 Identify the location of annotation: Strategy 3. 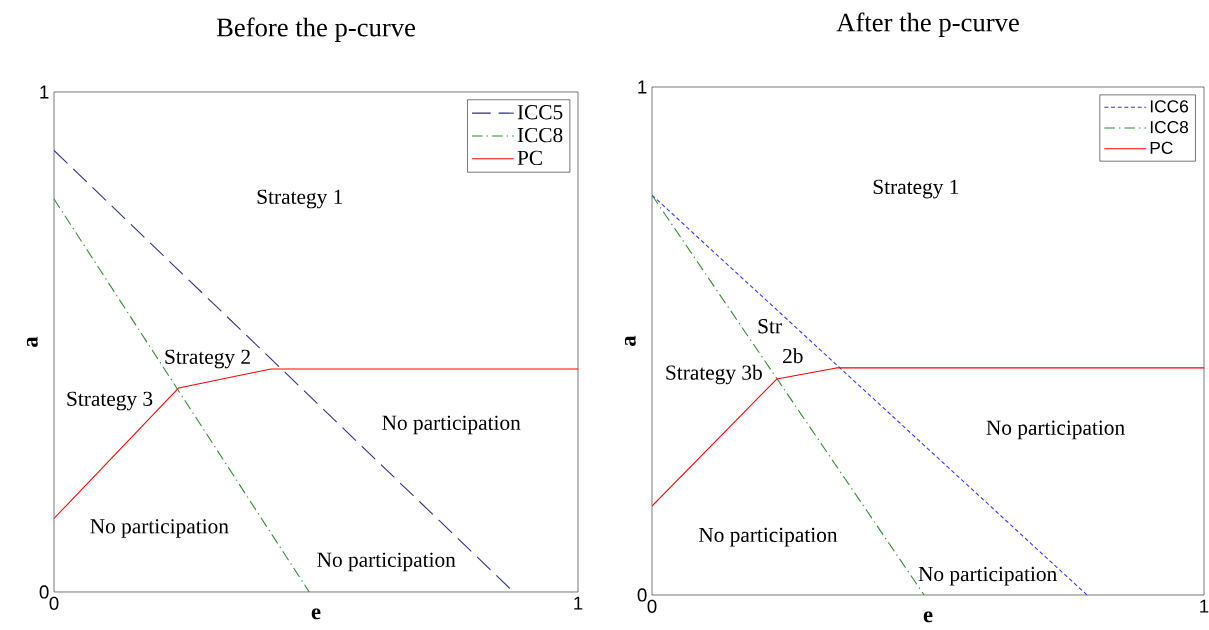
(110, 401).